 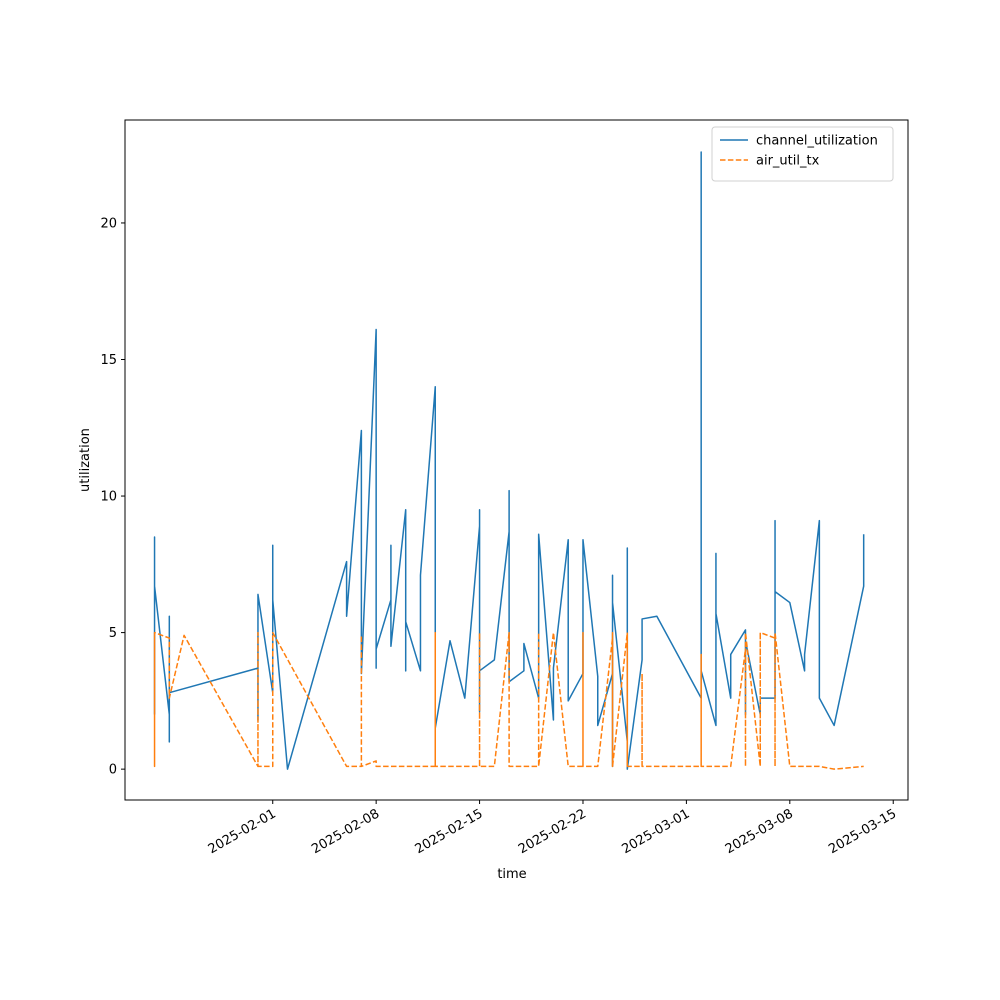 What do you see at coordinates (511, 874) in the screenshot?
I see `x-axis-label: time` at bounding box center [511, 874].